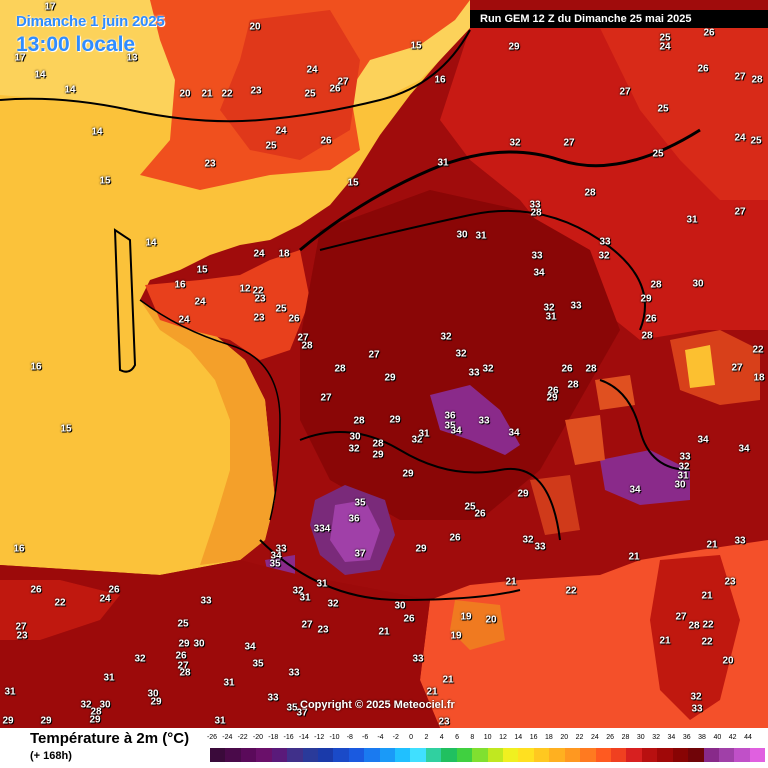 Image resolution: width=768 pixels, height=768 pixels. What do you see at coordinates (702, 737) in the screenshot?
I see `legend-tick-label: 38` at bounding box center [702, 737].